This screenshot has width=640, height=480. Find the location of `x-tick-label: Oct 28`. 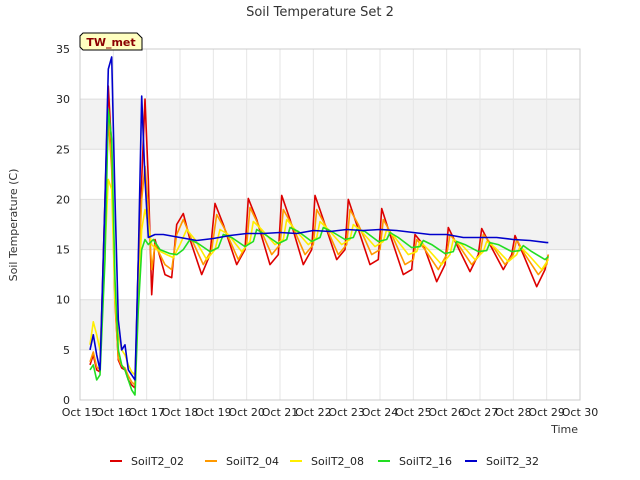

x-tick-label: Oct 28 is located at coordinates (513, 412).